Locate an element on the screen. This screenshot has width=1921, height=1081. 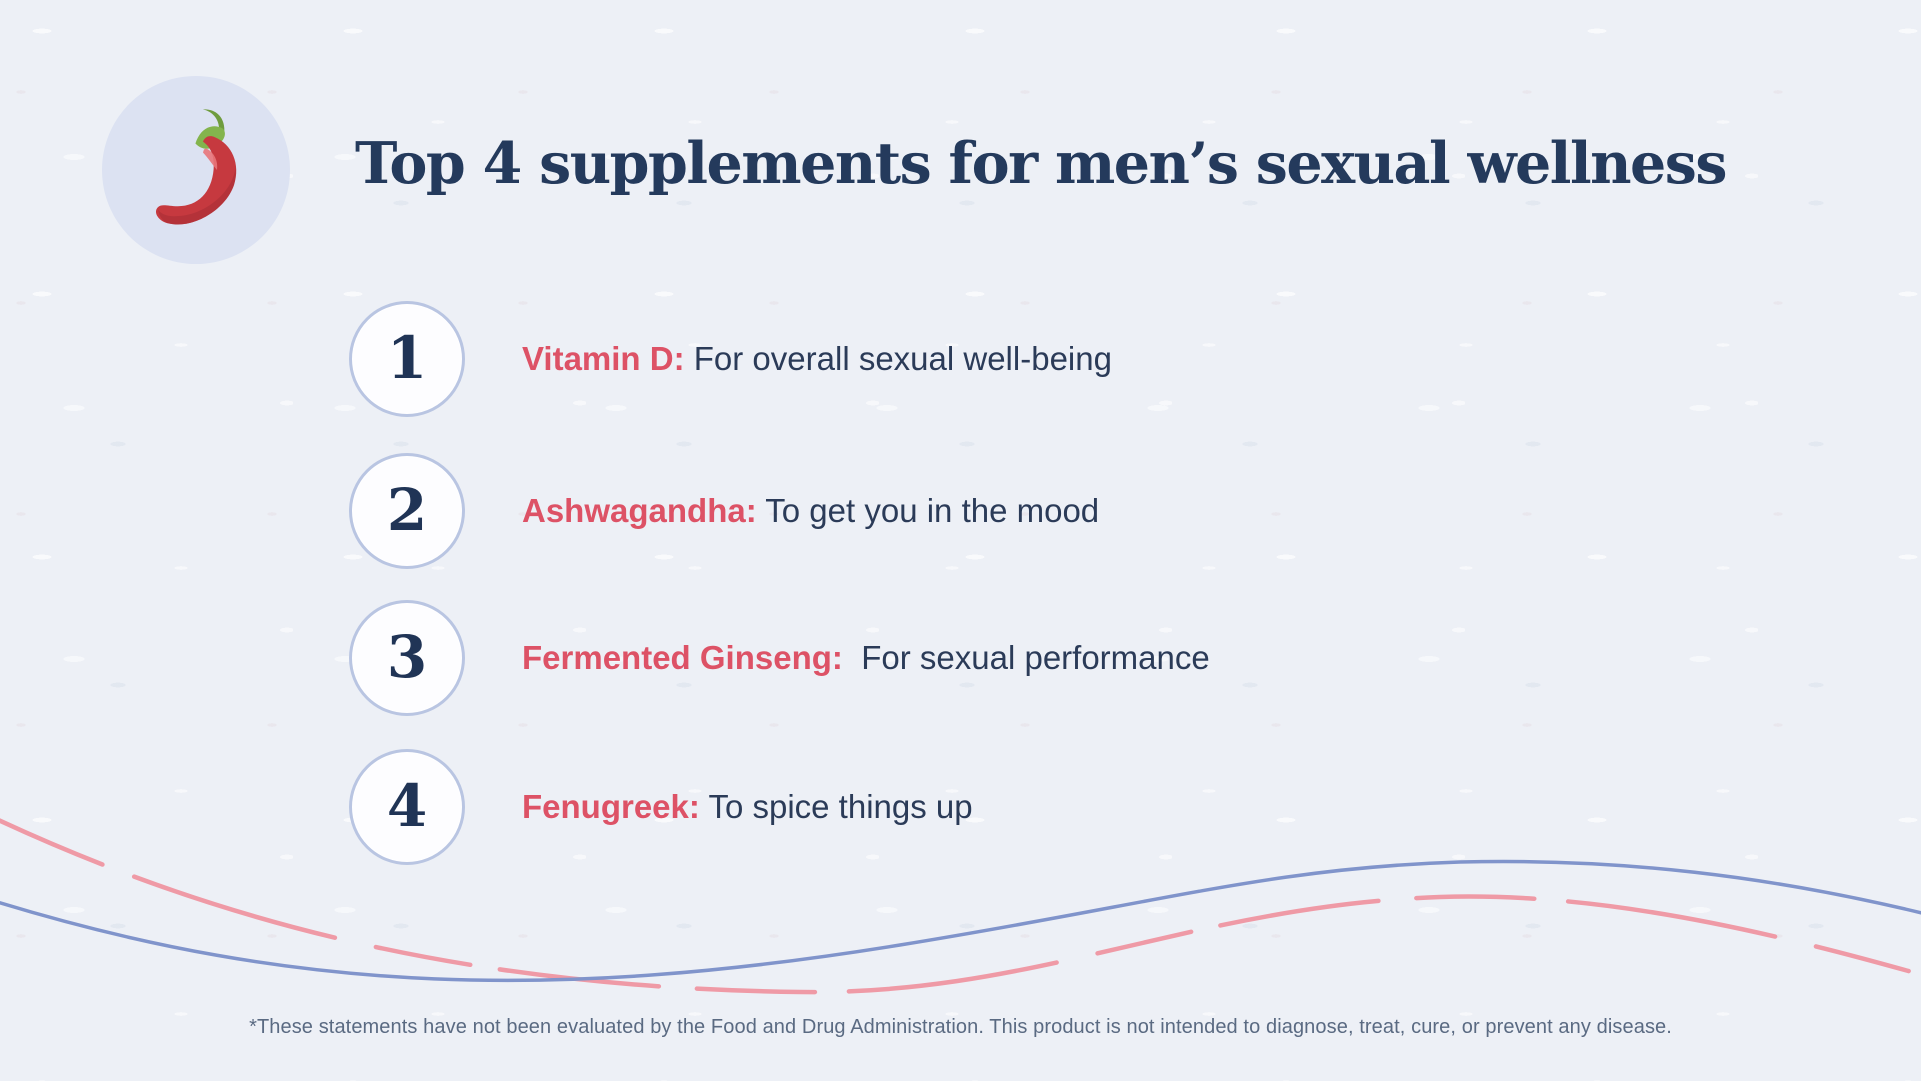
supplement-description: For sexual performance is located at coordinates (1035, 657).